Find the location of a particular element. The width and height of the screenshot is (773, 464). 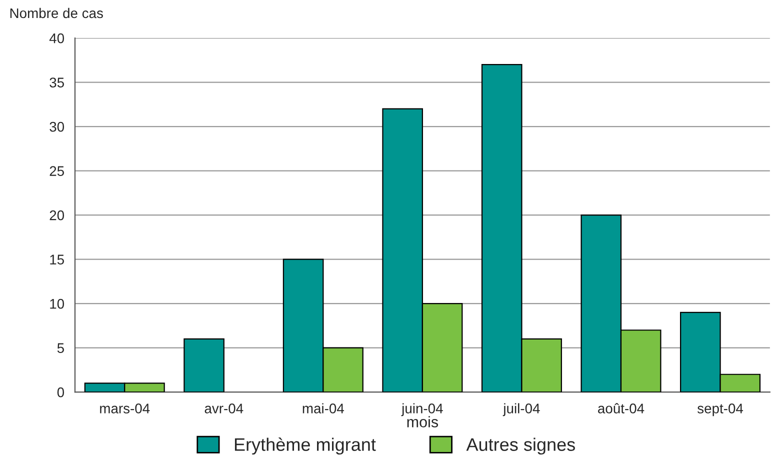

x-tick-label: août-04 is located at coordinates (621, 408).